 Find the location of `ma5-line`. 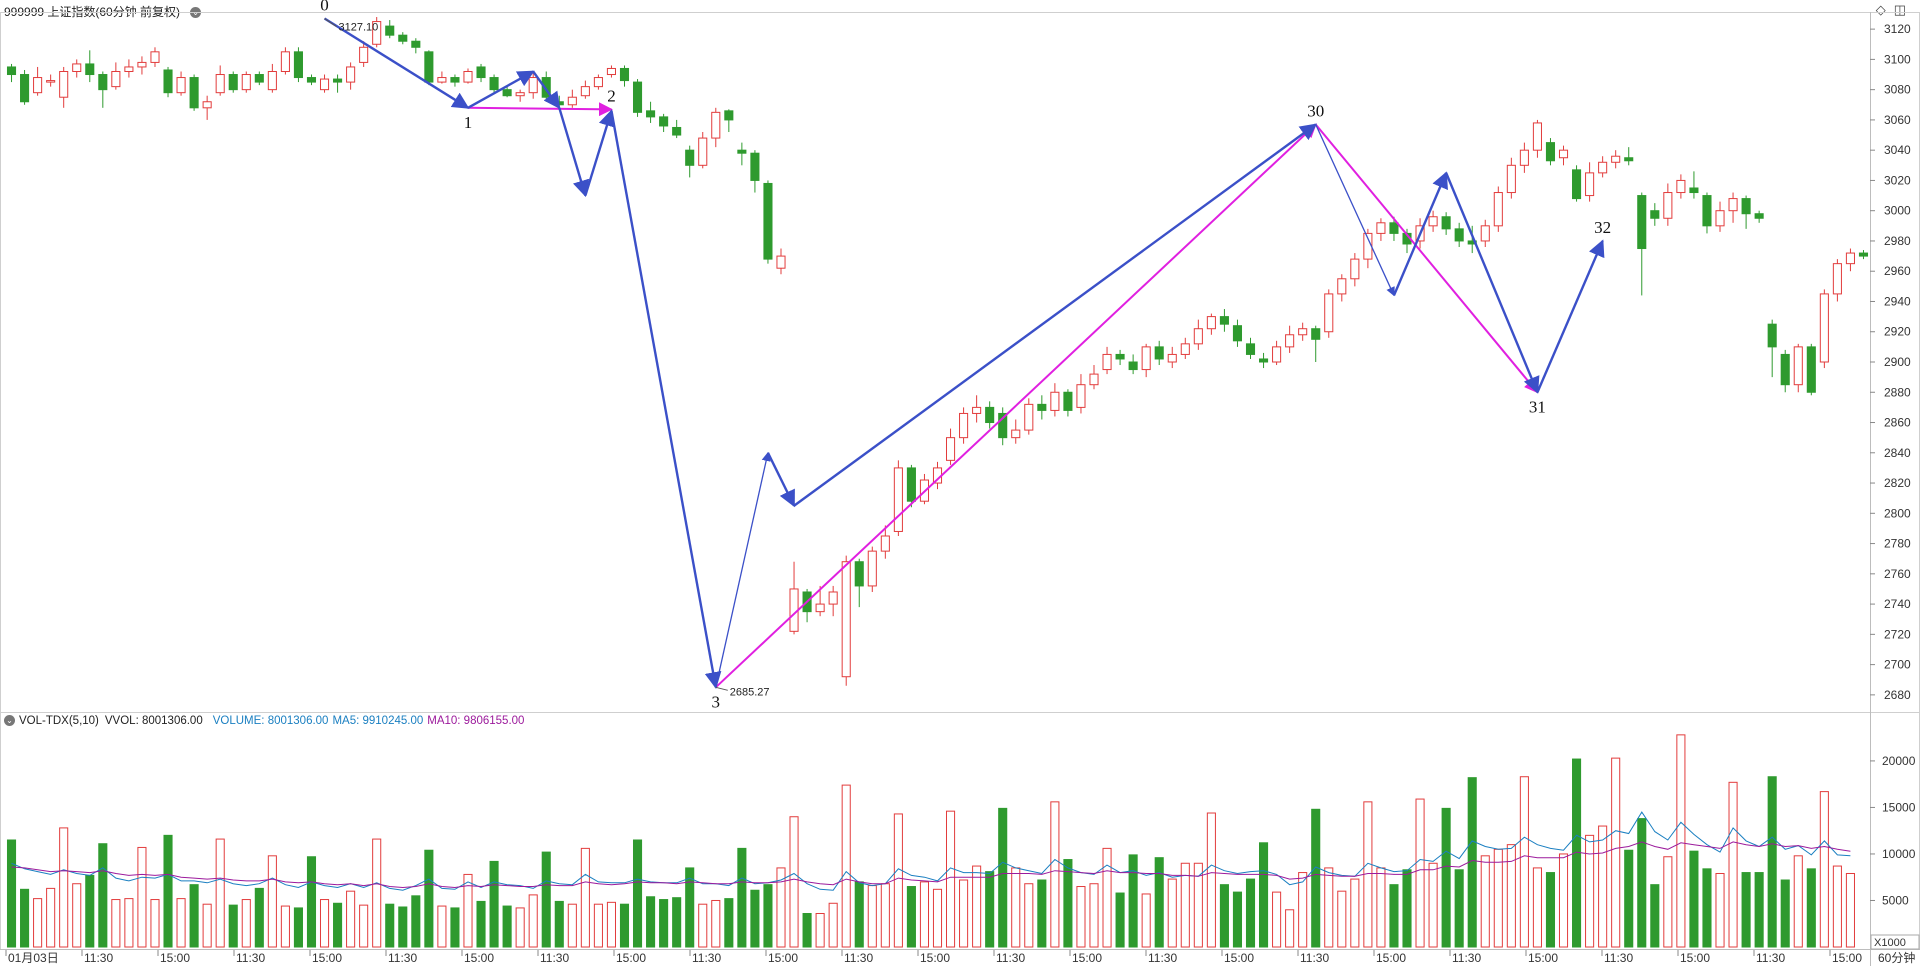

ma5-line is located at coordinates (931, 851).